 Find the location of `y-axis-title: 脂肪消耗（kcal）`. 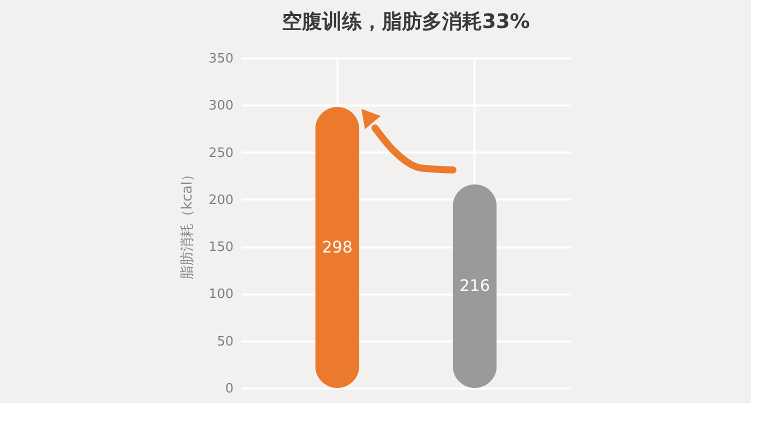

y-axis-title: 脂肪消耗（kcal） is located at coordinates (188, 223).